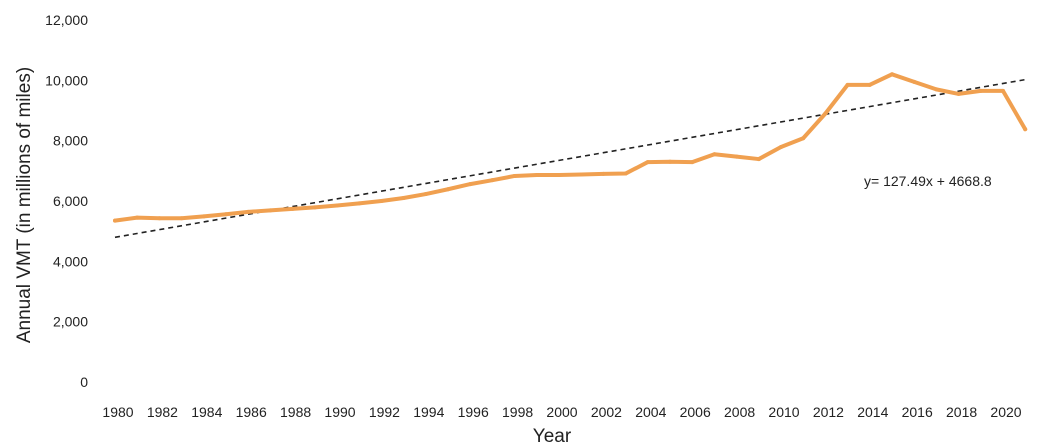  Describe the element at coordinates (917, 412) in the screenshot. I see `x-tick-label: 2016` at that location.